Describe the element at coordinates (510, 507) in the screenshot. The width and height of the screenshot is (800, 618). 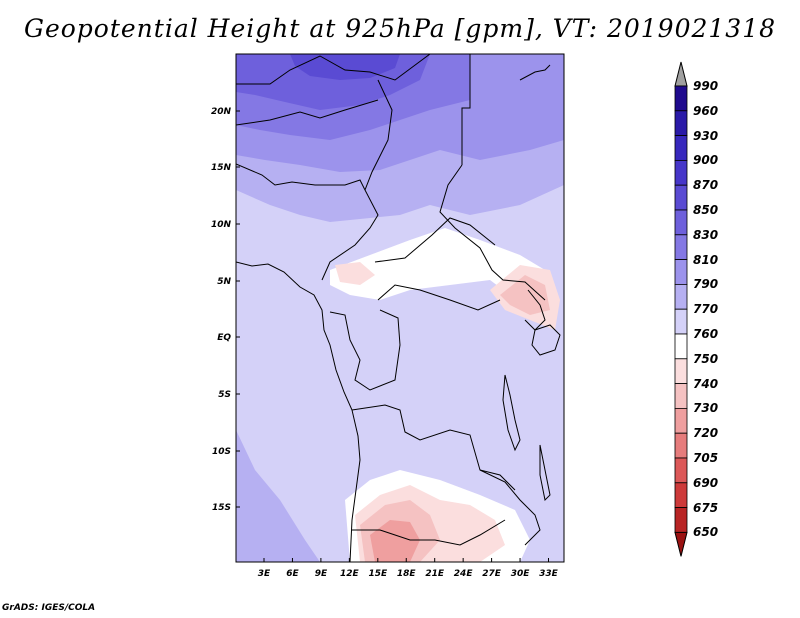
I see `border-zambia` at that location.